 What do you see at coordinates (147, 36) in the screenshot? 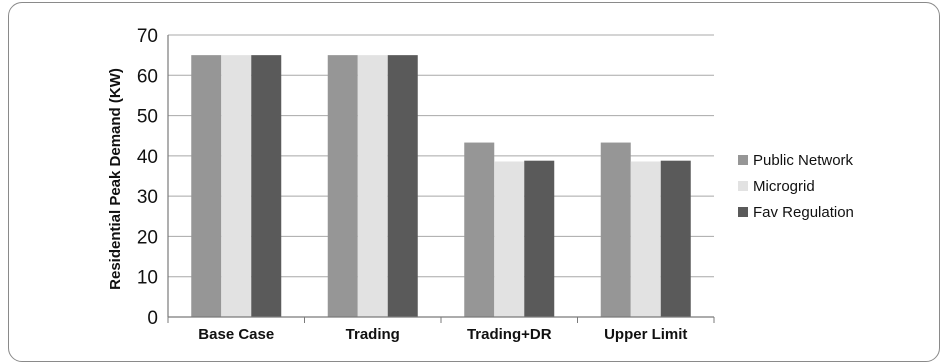
I see `y-tick-label: 70` at bounding box center [147, 36].